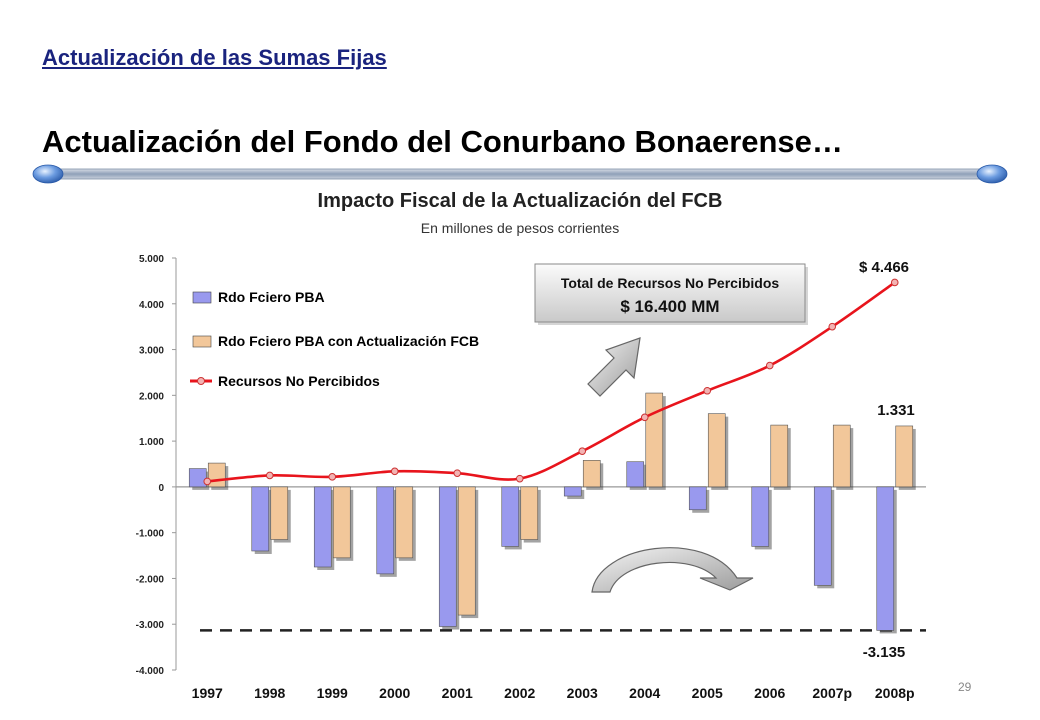 The height and width of the screenshot is (720, 1040). I want to click on y-tick-label: 4.000, so click(151, 305).